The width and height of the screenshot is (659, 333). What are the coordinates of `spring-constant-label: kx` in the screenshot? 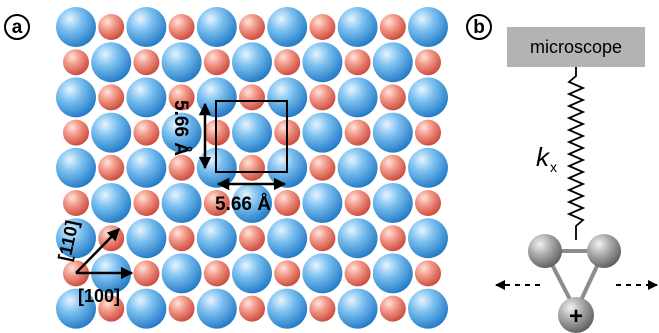 It's located at (546, 158).